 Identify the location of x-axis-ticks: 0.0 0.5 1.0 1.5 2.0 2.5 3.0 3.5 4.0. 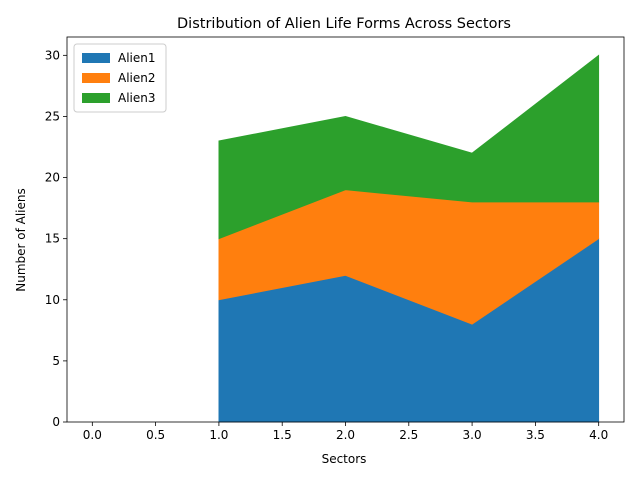
(345, 432).